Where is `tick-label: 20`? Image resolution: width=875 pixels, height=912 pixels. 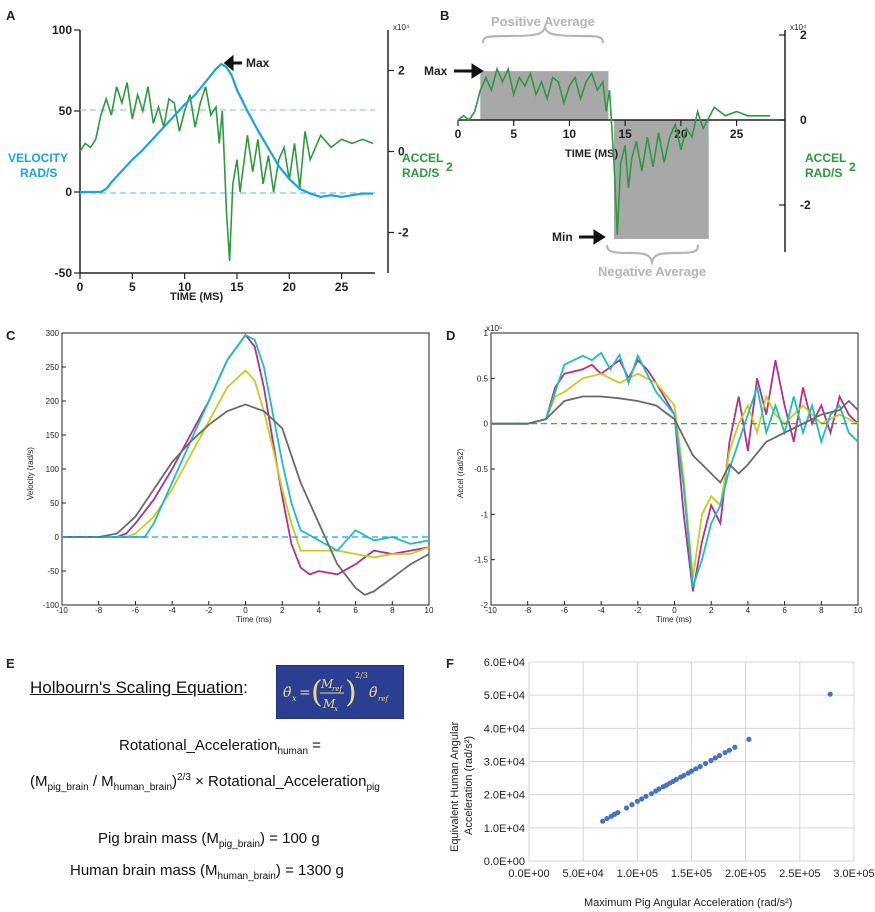 tick-label: 20 is located at coordinates (290, 287).